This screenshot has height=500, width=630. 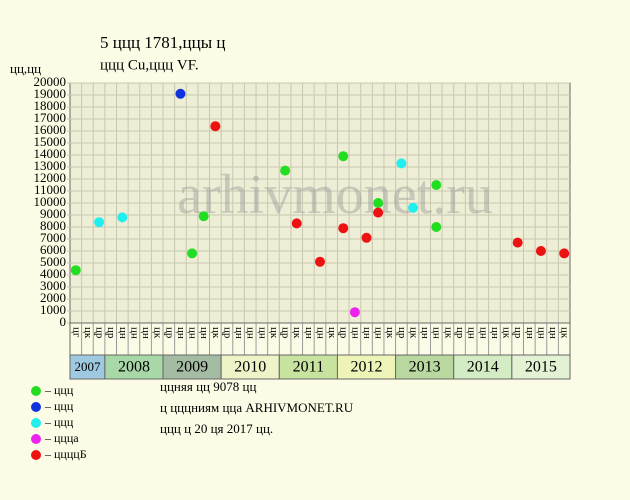 I want to click on year-label: 2013, so click(x=425, y=367).